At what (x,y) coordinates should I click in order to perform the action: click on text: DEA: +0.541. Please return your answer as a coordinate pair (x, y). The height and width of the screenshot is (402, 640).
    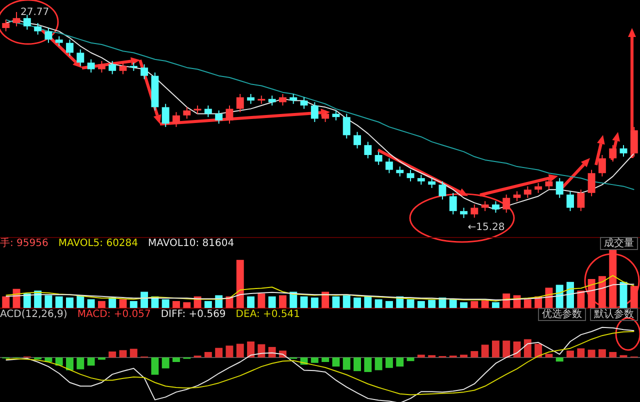
    Looking at the image, I should click on (268, 314).